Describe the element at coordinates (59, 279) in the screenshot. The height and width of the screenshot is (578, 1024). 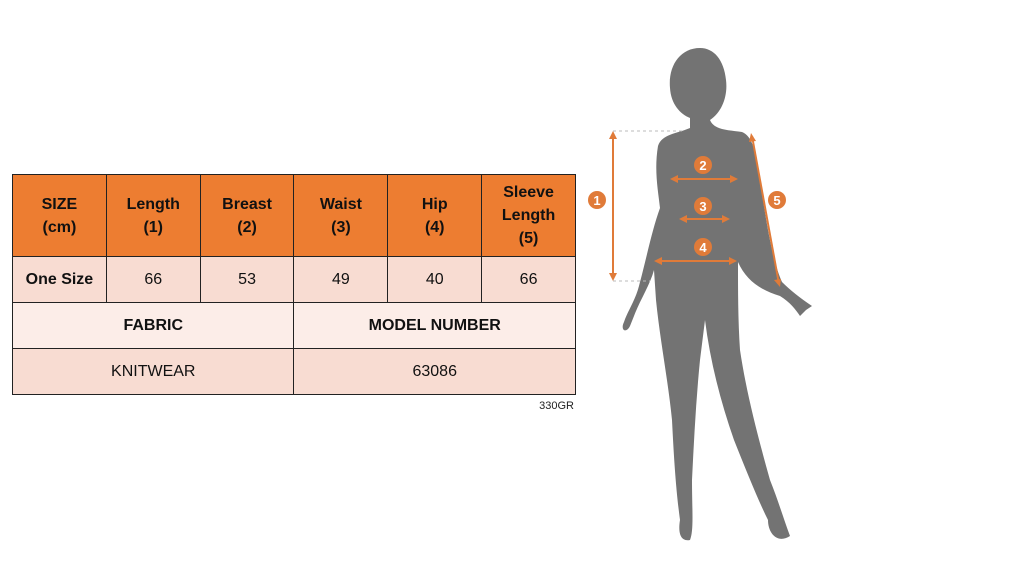
I see `size-label: One Size` at that location.